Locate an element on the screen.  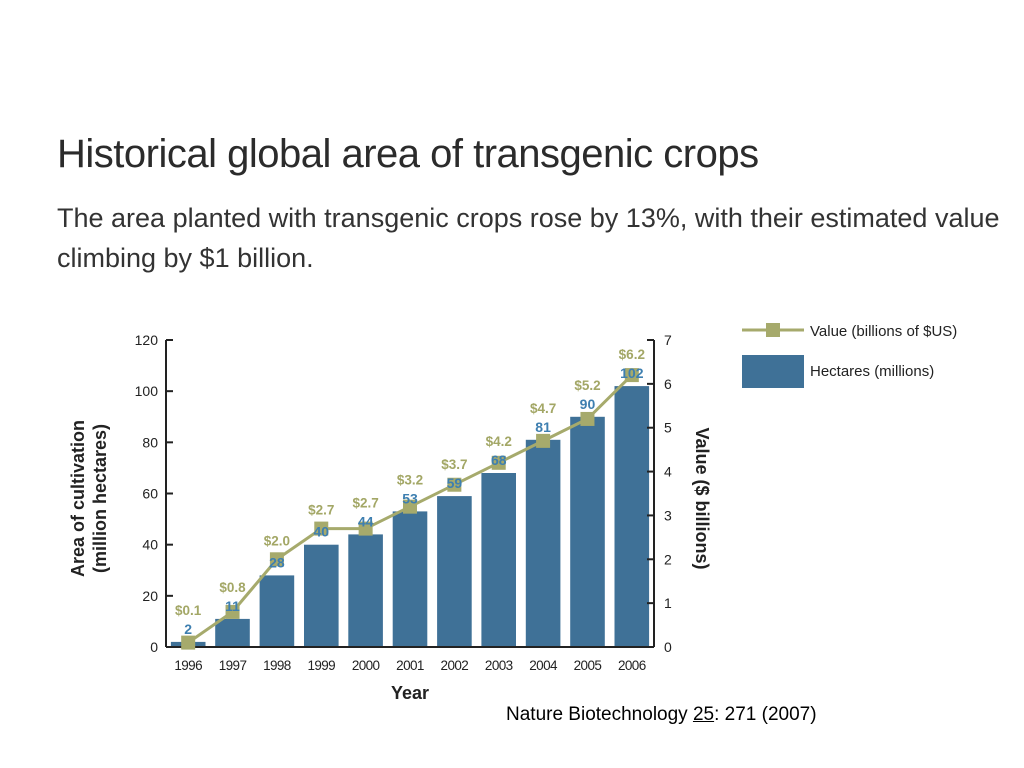
y2-tick-label-7: 7 is located at coordinates (668, 340).